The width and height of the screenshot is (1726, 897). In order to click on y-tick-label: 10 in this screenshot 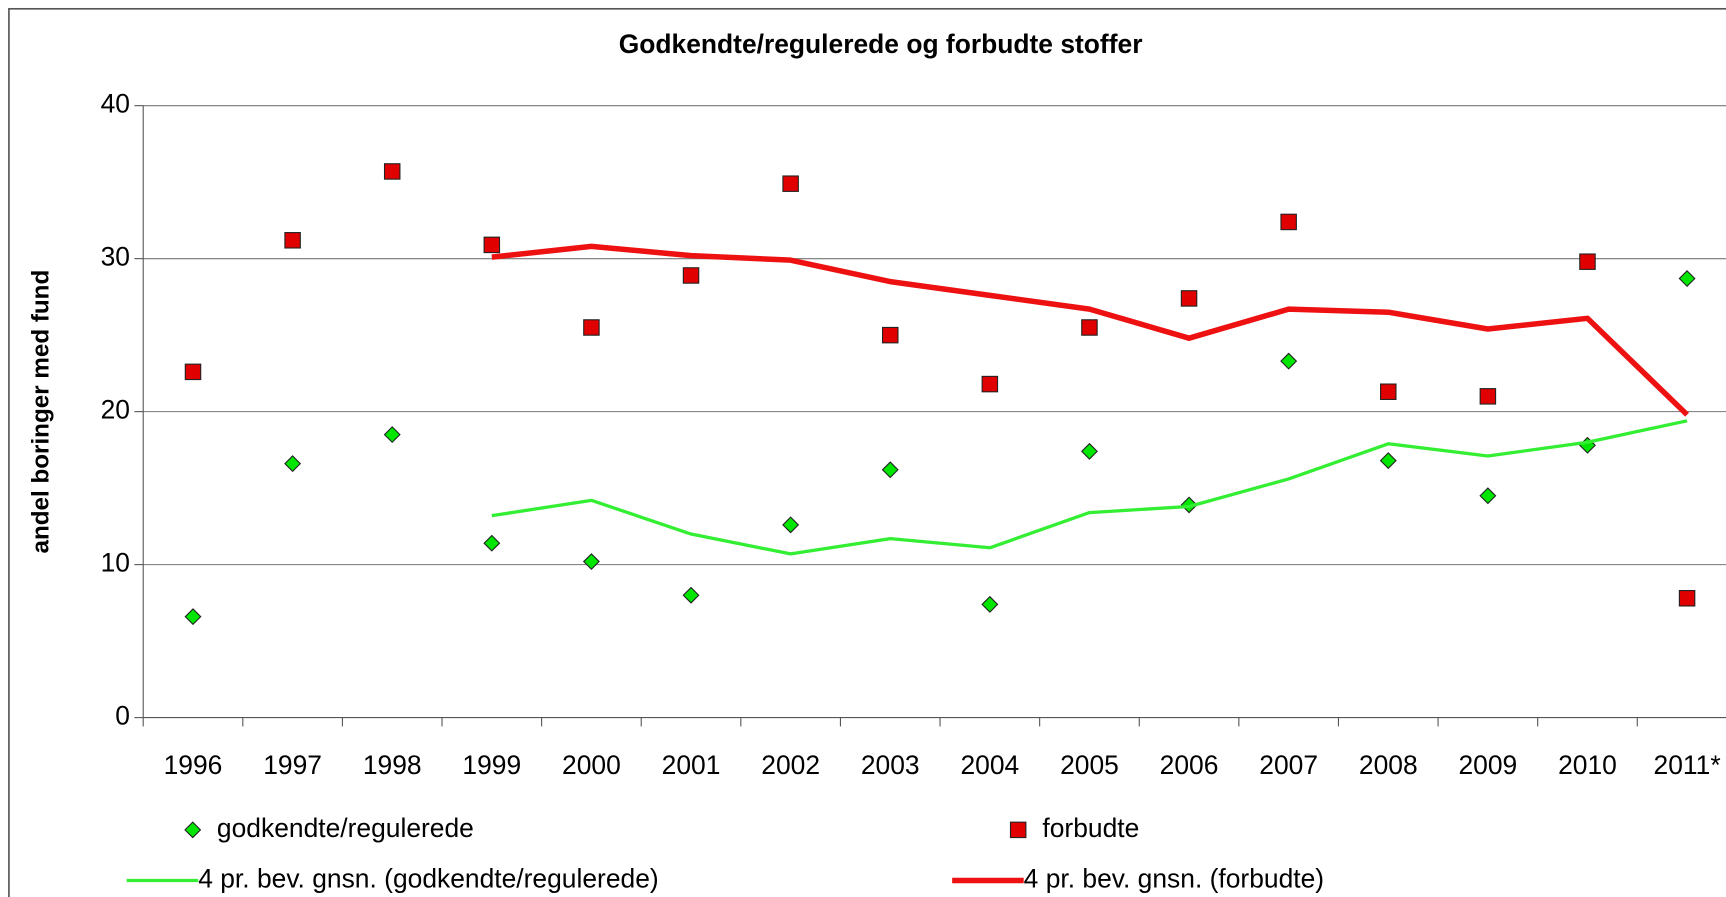, I will do `click(115, 563)`.